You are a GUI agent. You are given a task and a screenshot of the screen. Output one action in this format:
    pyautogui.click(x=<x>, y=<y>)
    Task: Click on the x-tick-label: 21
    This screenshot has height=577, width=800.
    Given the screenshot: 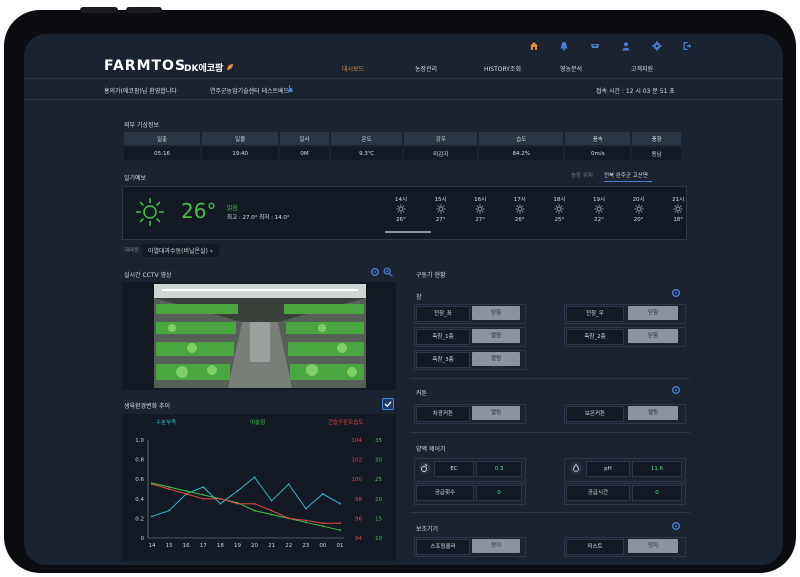 What is the action you would take?
    pyautogui.click(x=271, y=546)
    